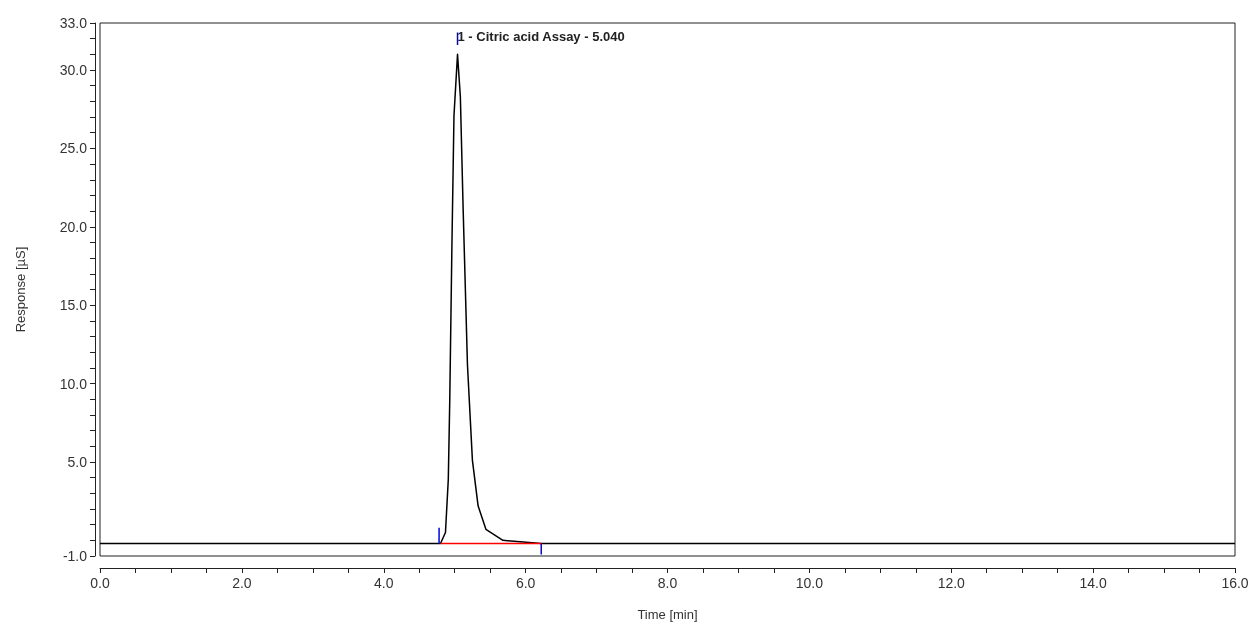 This screenshot has width=1256, height=626. I want to click on y-tick-label: 30.0, so click(73, 70).